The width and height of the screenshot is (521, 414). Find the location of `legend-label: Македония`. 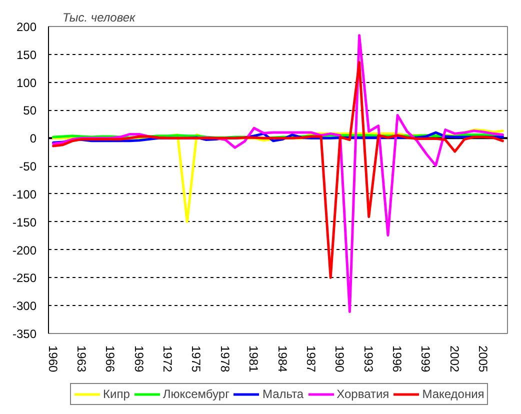

legend-label: Македония is located at coordinates (453, 394).